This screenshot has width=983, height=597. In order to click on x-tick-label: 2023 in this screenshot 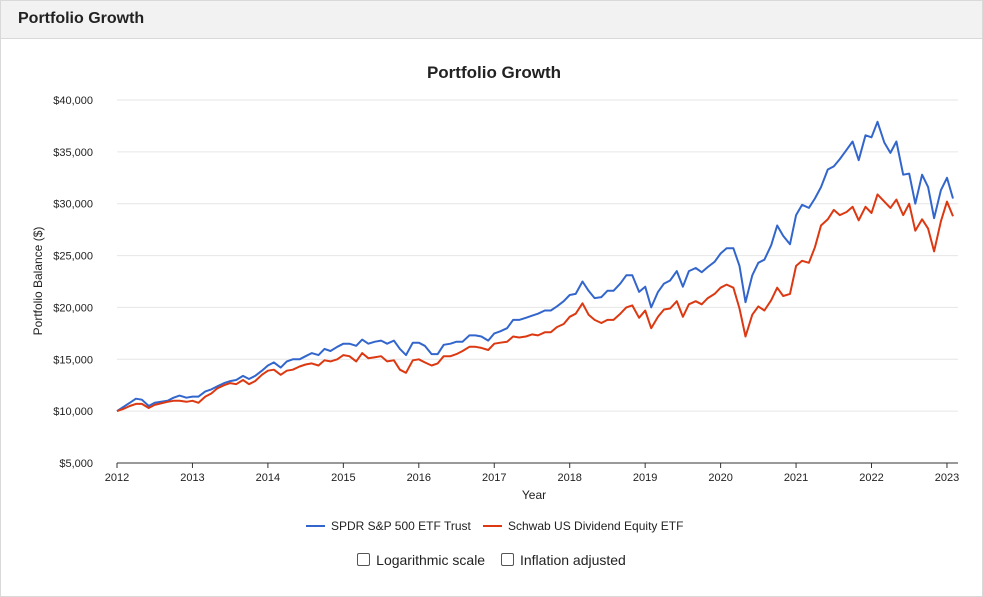, I will do `click(947, 478)`.